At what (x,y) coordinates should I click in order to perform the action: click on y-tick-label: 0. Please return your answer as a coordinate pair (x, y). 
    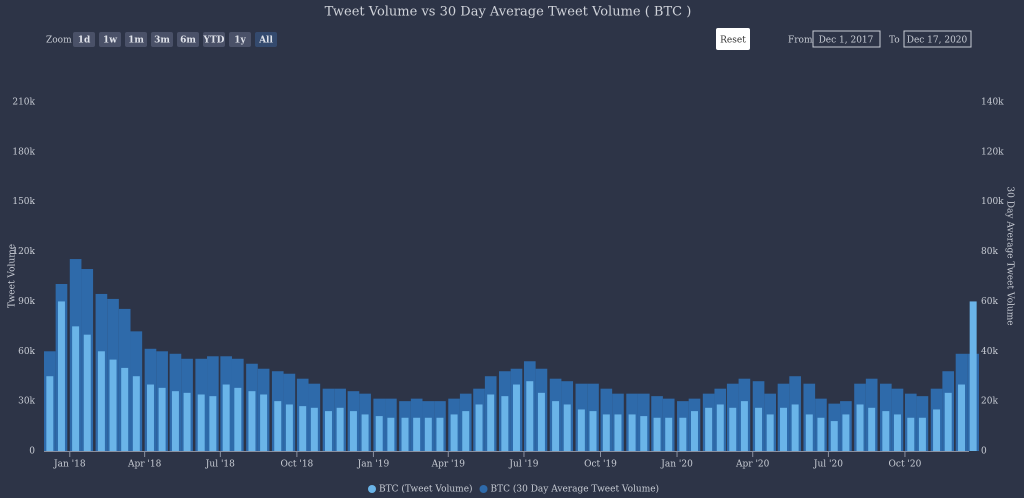
    Looking at the image, I should click on (32, 452).